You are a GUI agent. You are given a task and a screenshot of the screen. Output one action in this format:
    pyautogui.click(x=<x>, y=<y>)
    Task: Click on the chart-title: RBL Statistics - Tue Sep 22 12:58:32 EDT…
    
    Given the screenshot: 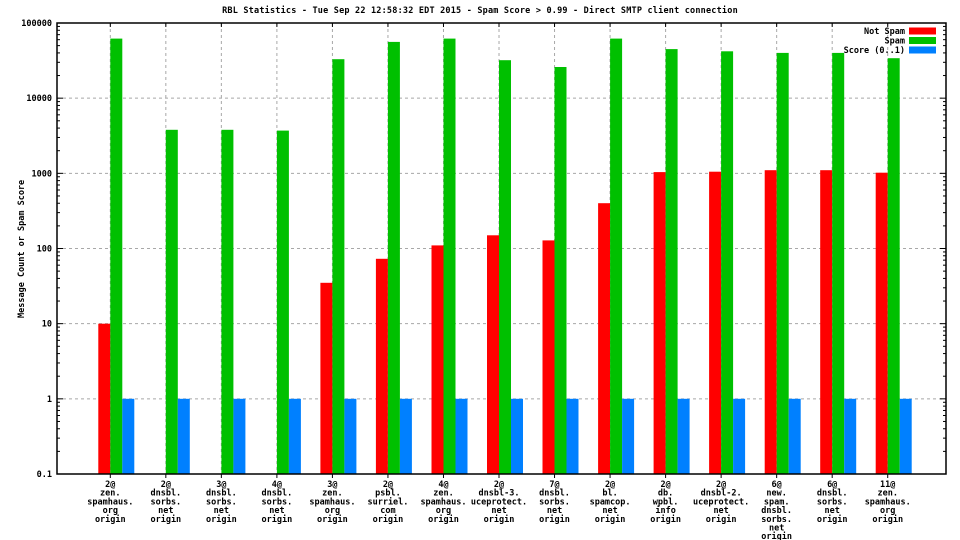 What is the action you would take?
    pyautogui.click(x=480, y=11)
    